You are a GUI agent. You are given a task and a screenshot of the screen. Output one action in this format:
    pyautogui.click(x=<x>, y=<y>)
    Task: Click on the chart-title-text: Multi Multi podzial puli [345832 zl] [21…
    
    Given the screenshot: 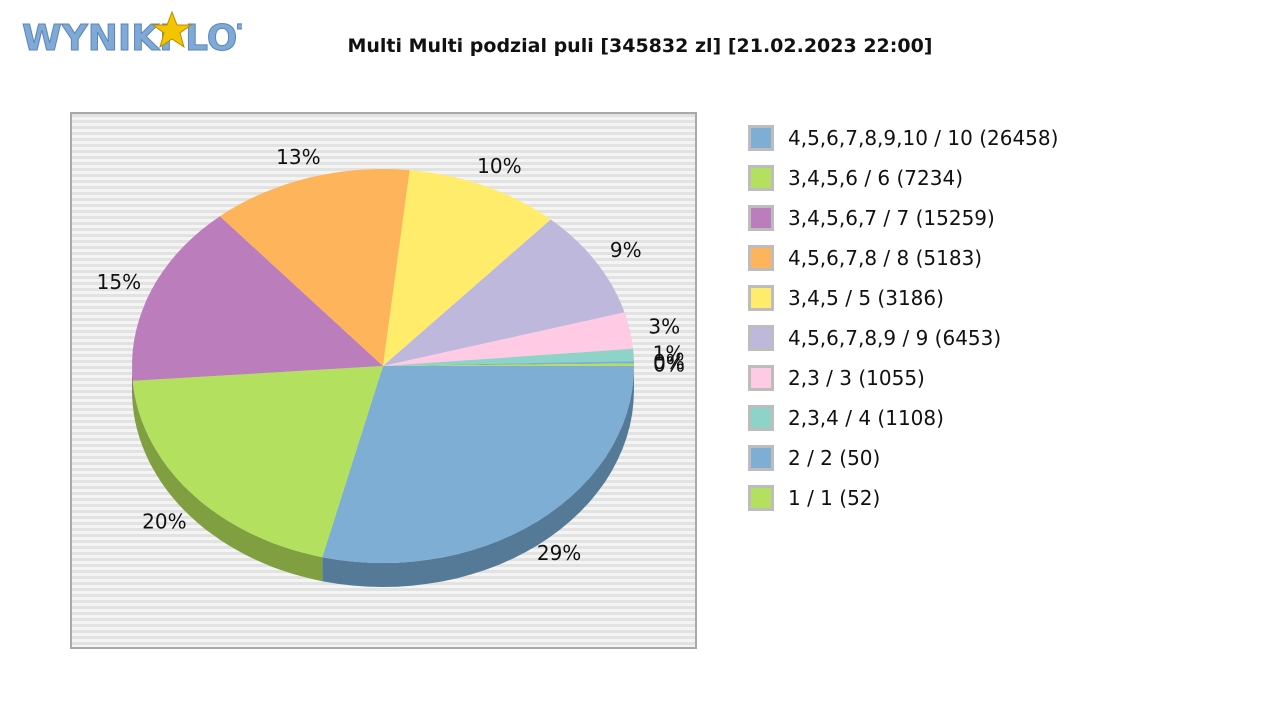 What is the action you would take?
    pyautogui.click(x=640, y=46)
    